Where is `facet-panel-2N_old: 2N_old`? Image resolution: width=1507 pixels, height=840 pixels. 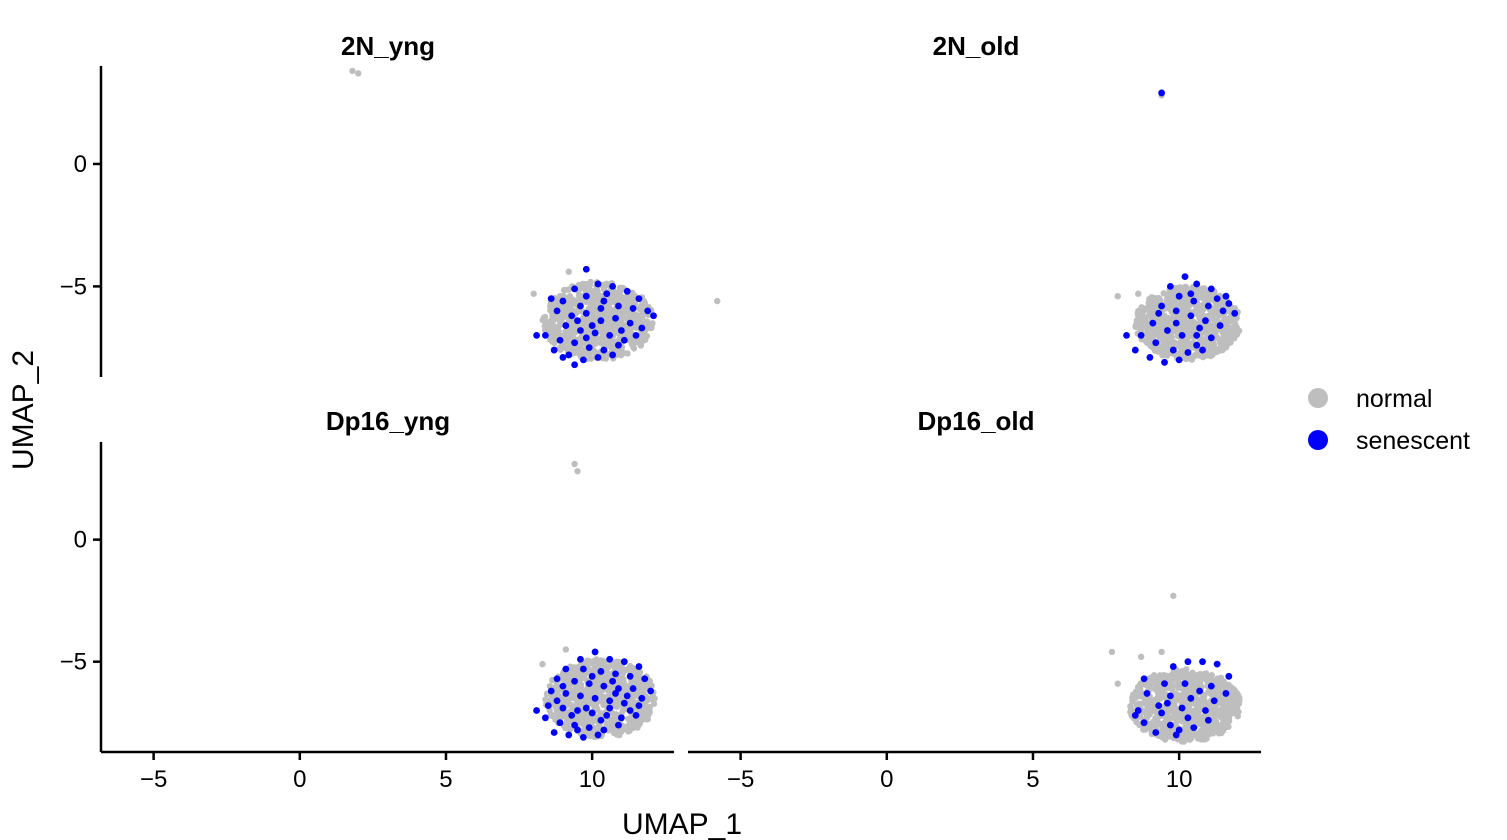
facet-panel-2N_old: 2N_old is located at coordinates (978, 198).